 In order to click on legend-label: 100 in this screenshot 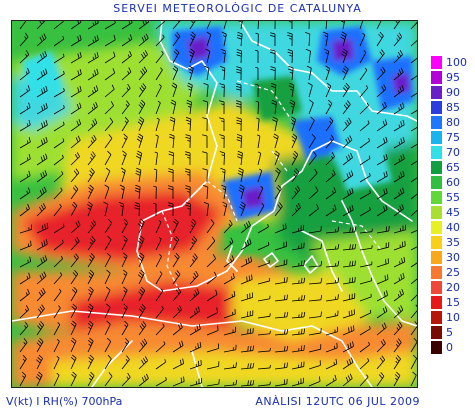, I will do `click(456, 62)`.